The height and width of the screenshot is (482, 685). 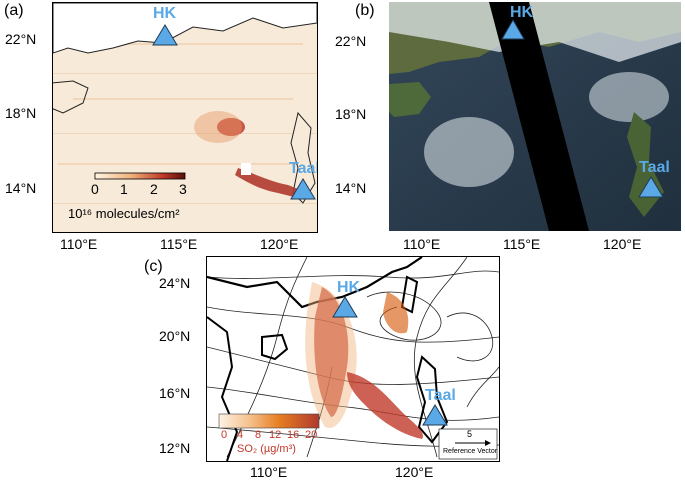 I want to click on panel-c-hainan, so click(x=275, y=347).